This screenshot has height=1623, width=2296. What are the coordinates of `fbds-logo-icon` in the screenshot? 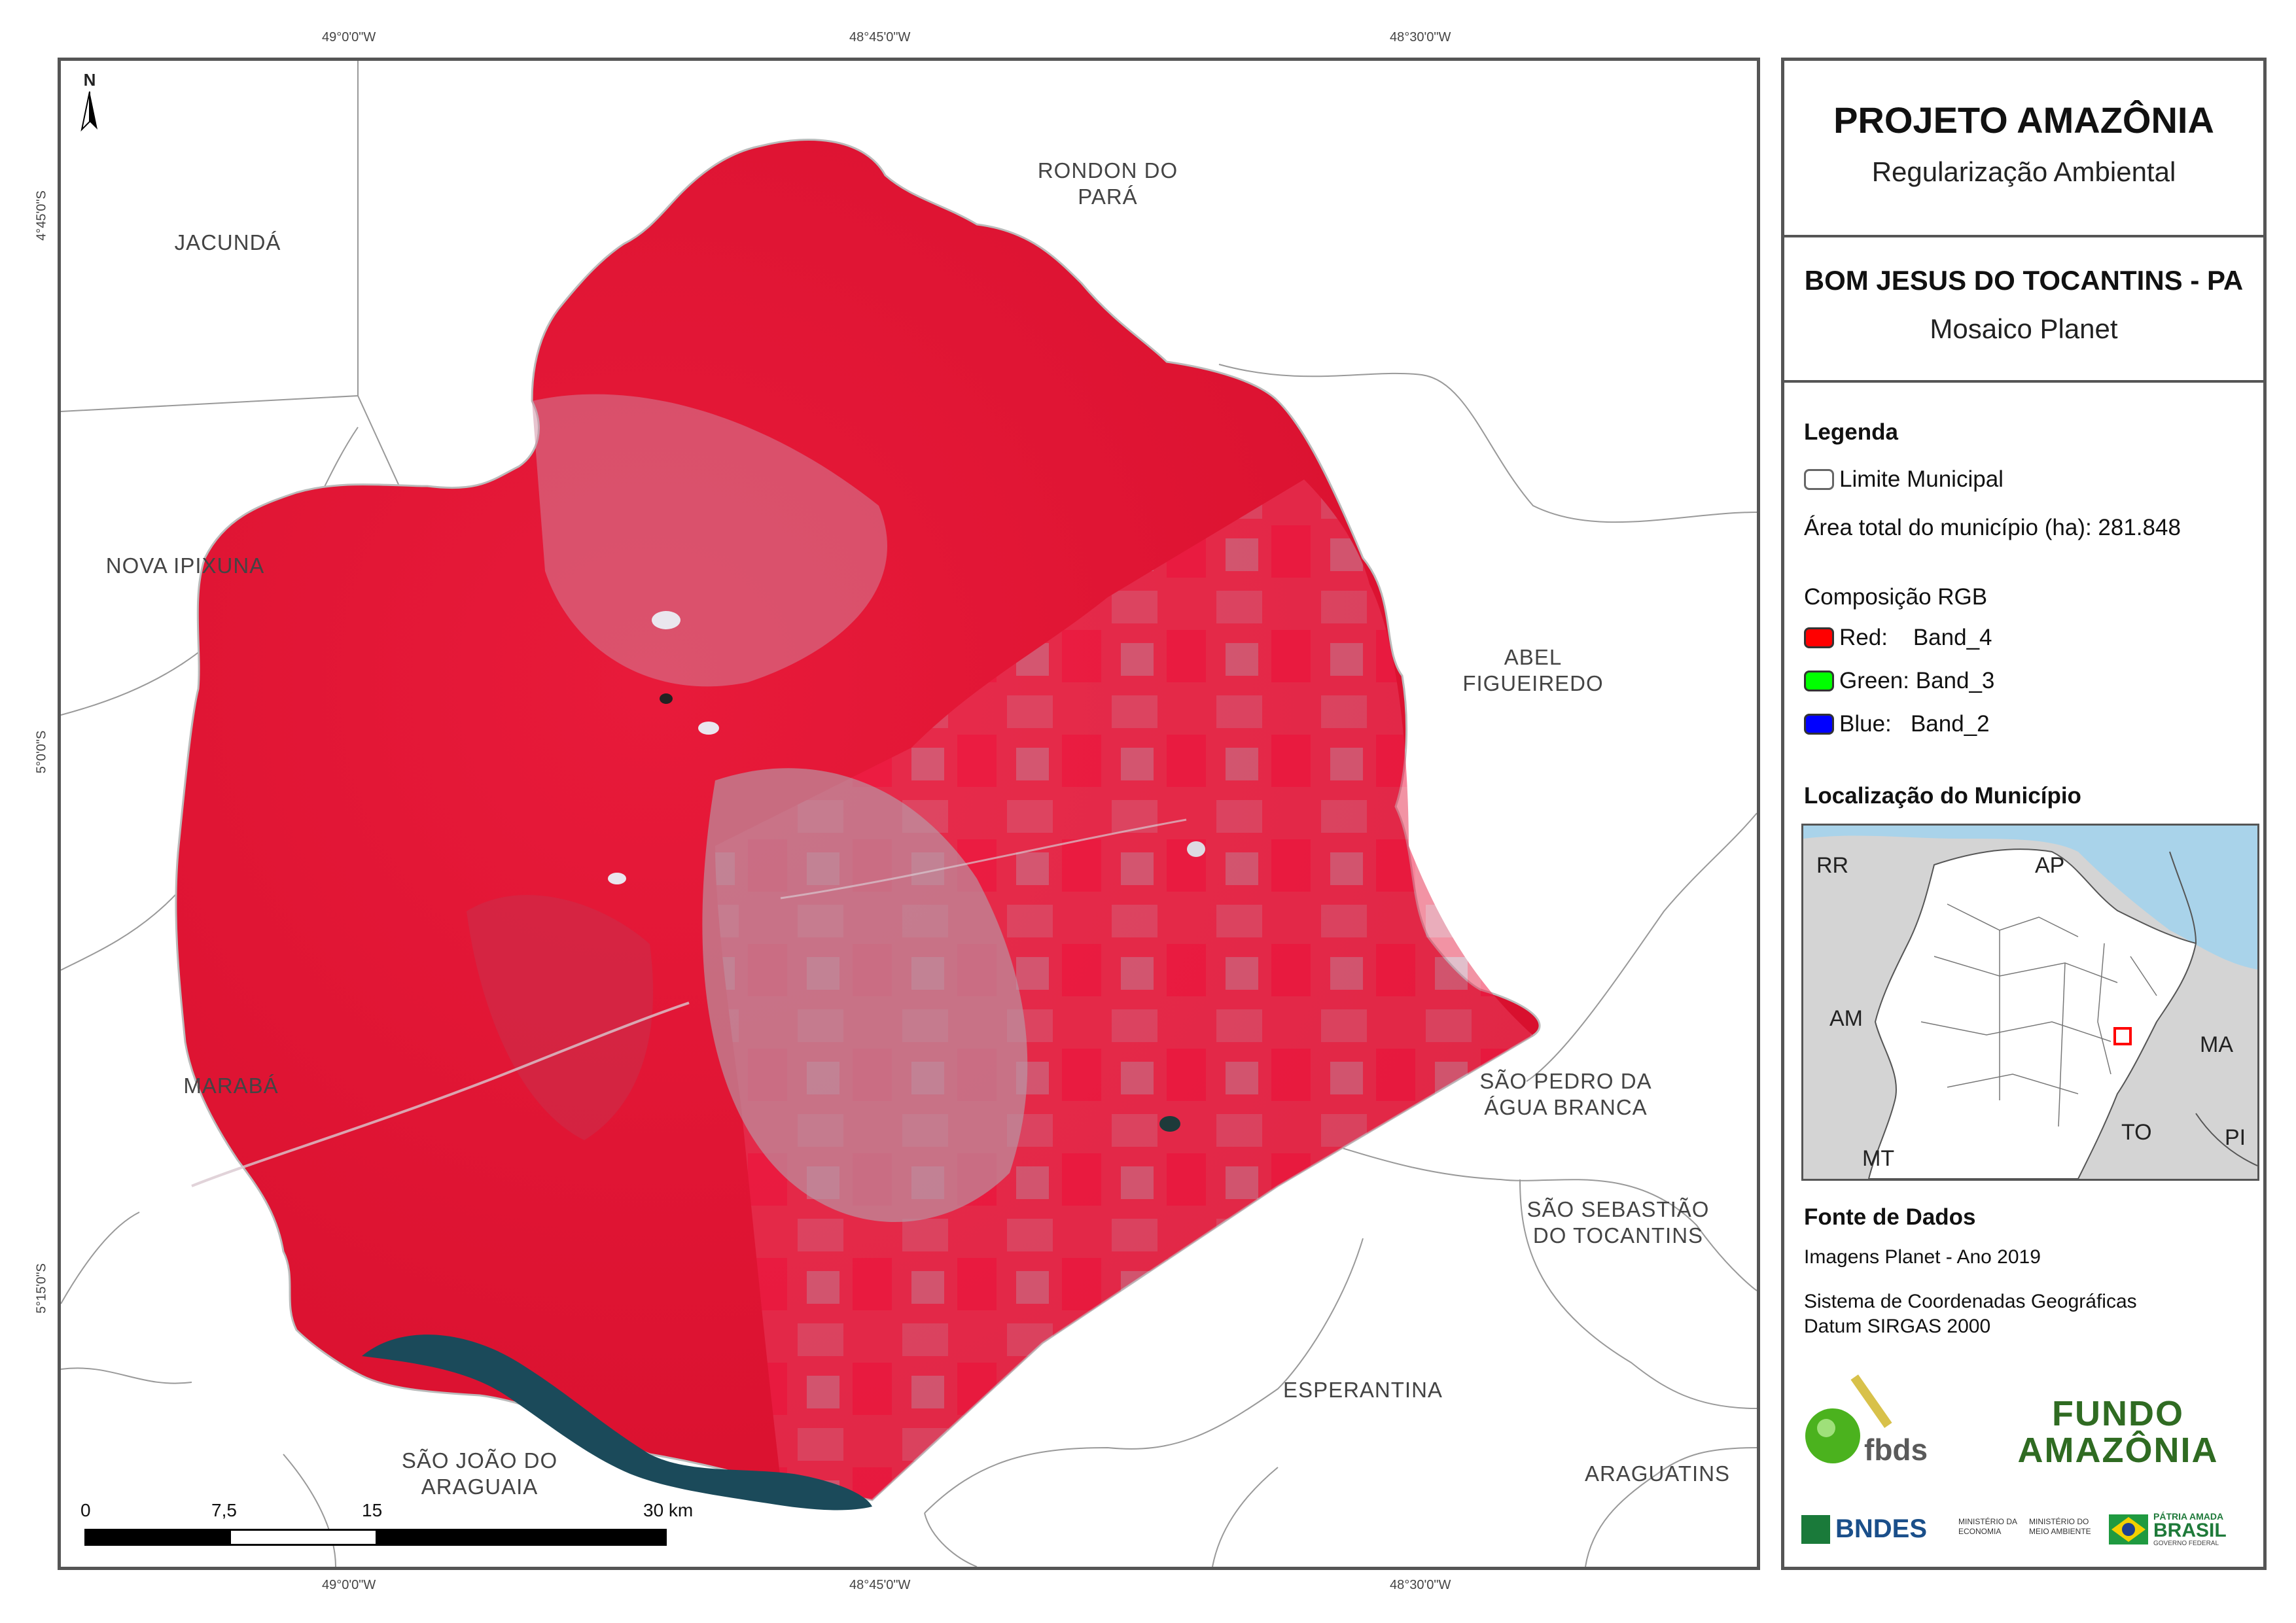 It's located at (1849, 1418).